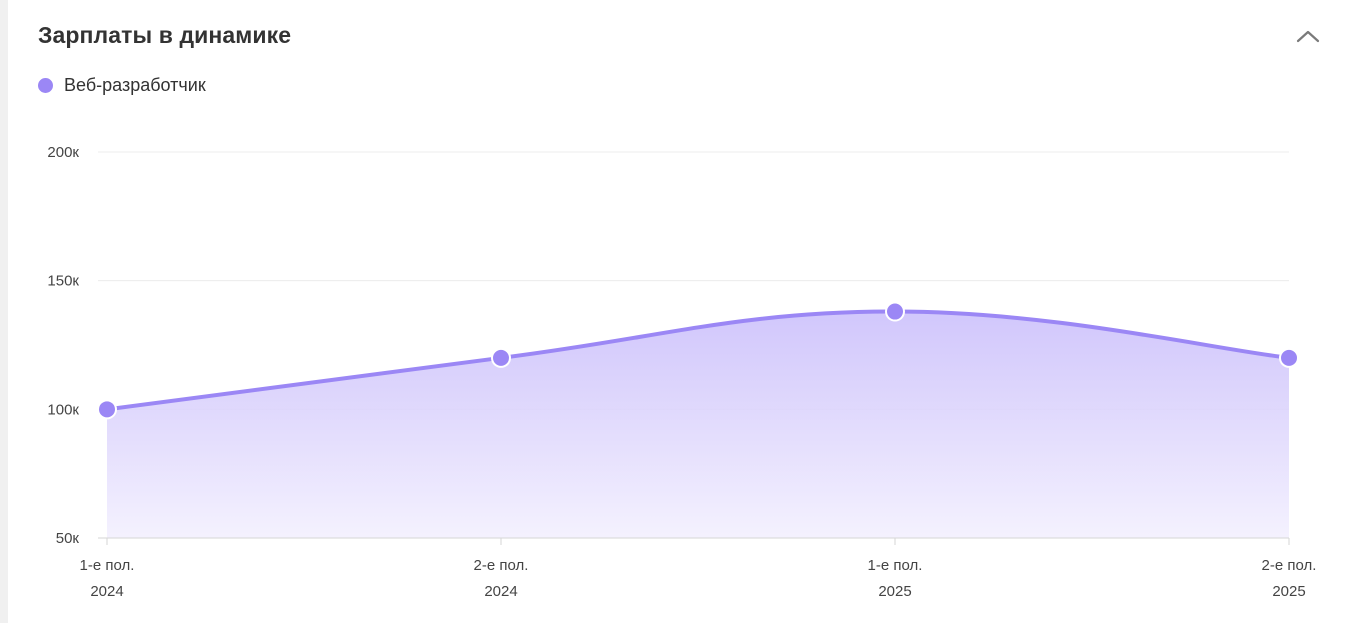  I want to click on chart-legend: Веб-разработчик, so click(122, 85).